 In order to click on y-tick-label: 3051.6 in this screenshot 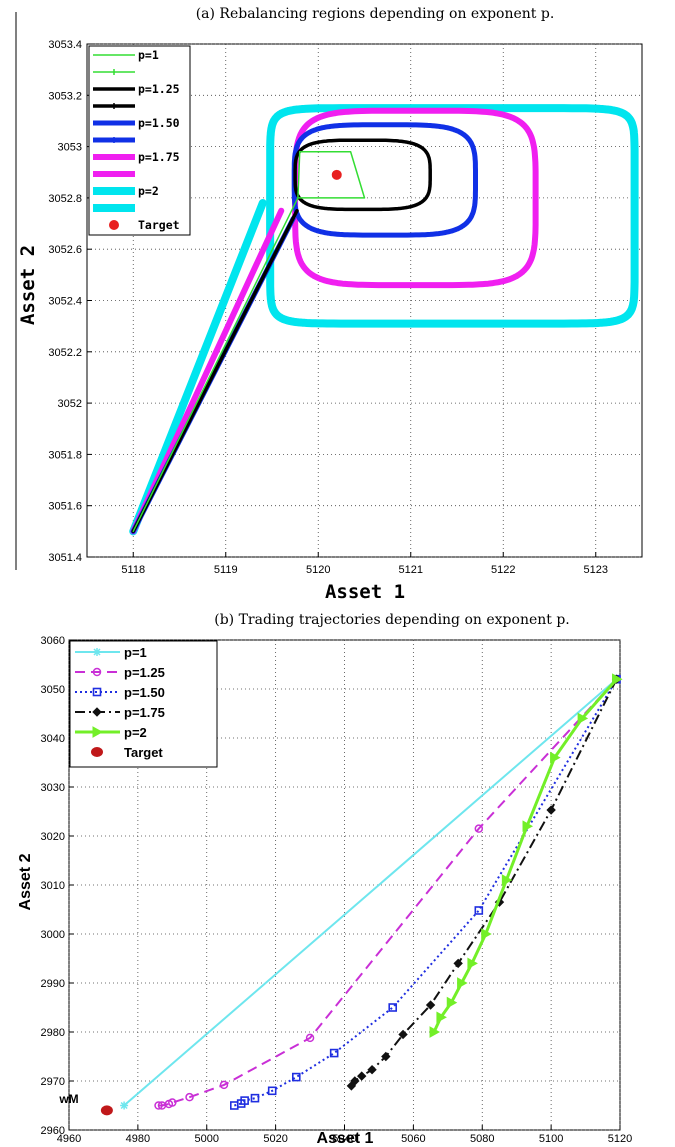, I will do `click(65, 507)`.